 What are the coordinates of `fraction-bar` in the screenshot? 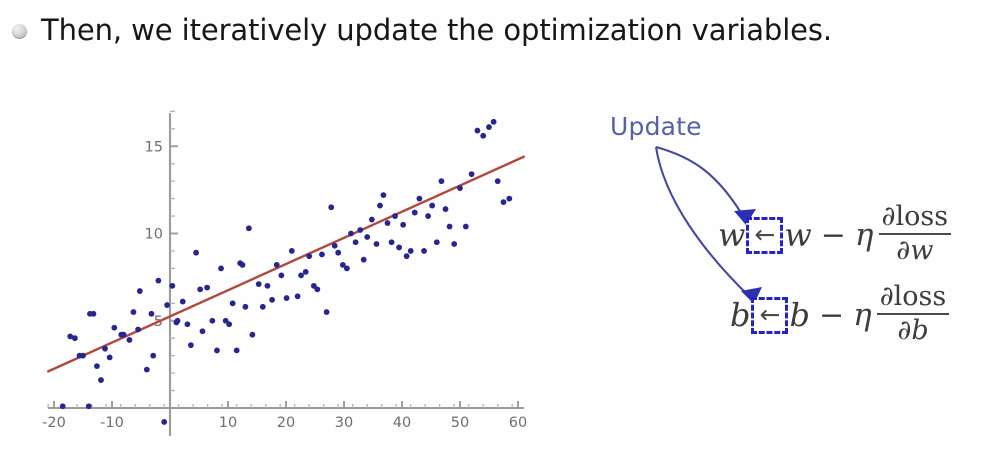 It's located at (915, 234).